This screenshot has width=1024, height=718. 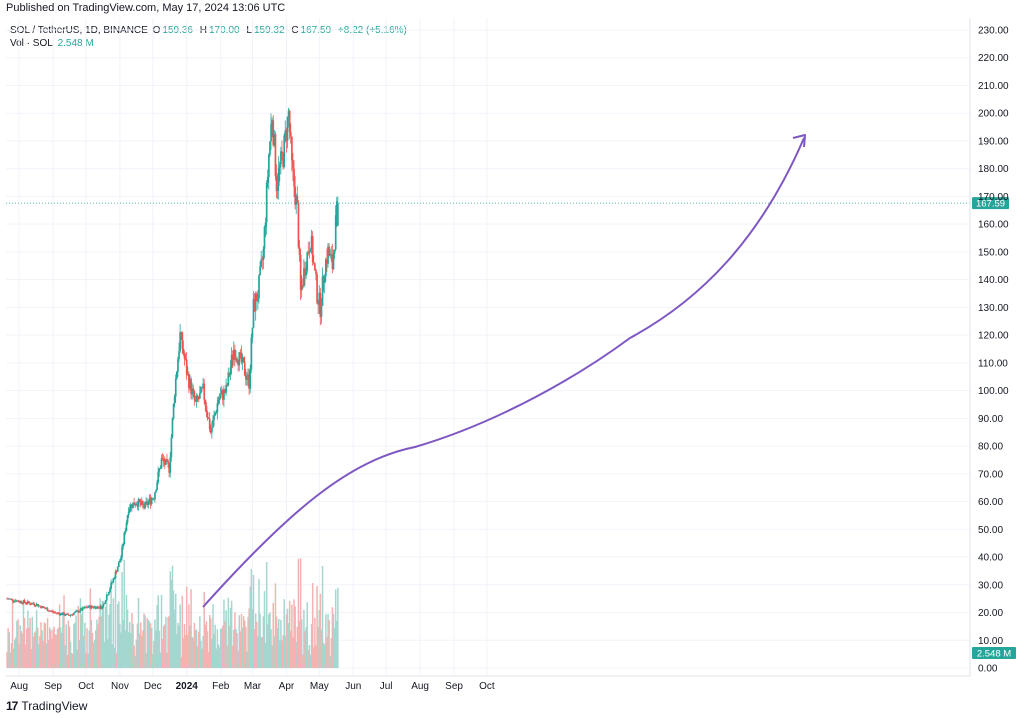 What do you see at coordinates (993, 225) in the screenshot?
I see `y-tick-label: 160.00` at bounding box center [993, 225].